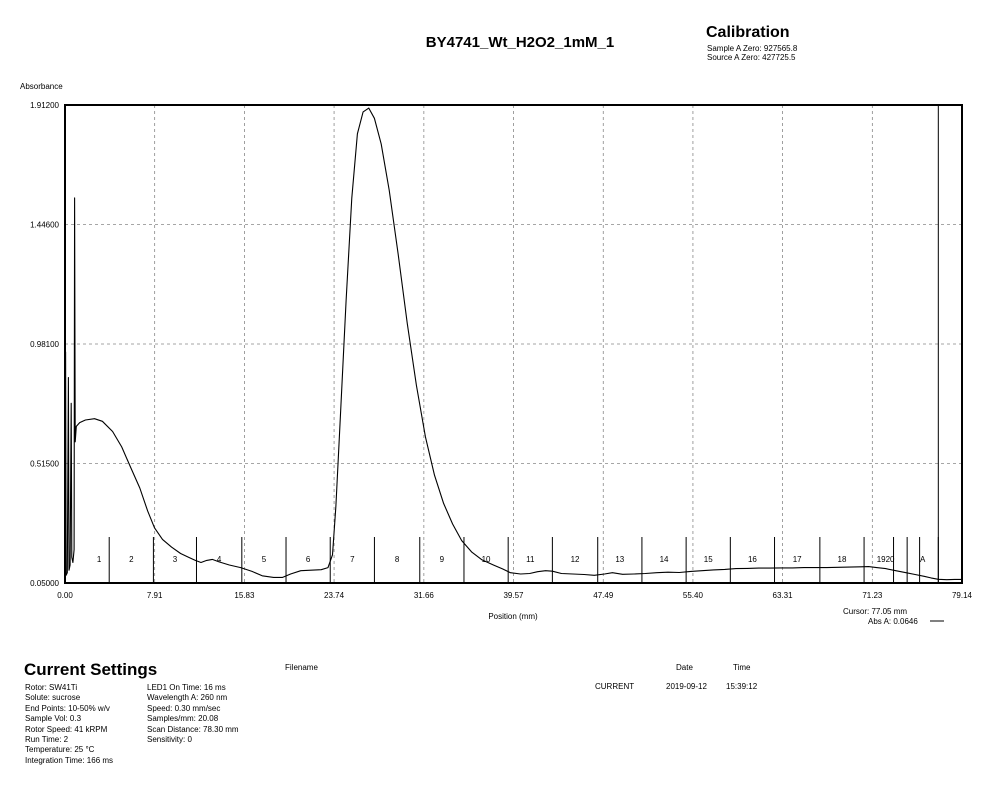  I want to click on y-tick-label: 0.51500, so click(44, 464).